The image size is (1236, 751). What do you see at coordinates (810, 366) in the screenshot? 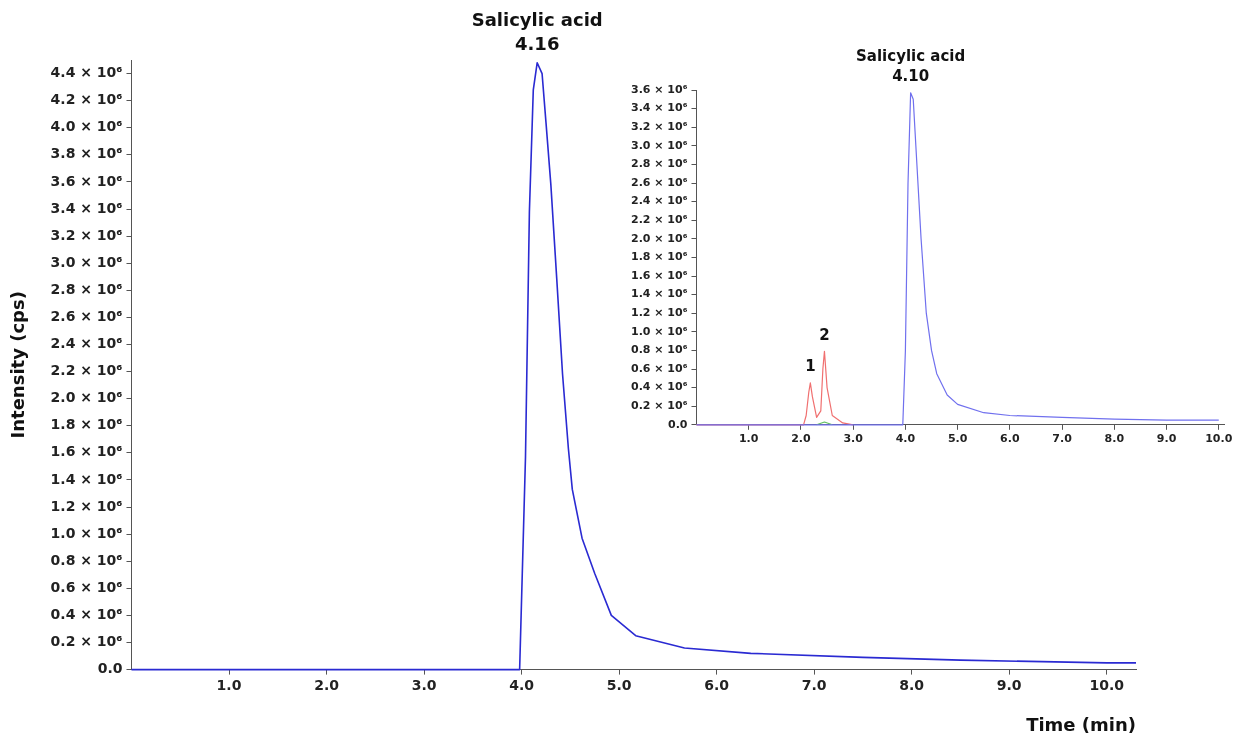
I see `annotation: 1` at bounding box center [810, 366].